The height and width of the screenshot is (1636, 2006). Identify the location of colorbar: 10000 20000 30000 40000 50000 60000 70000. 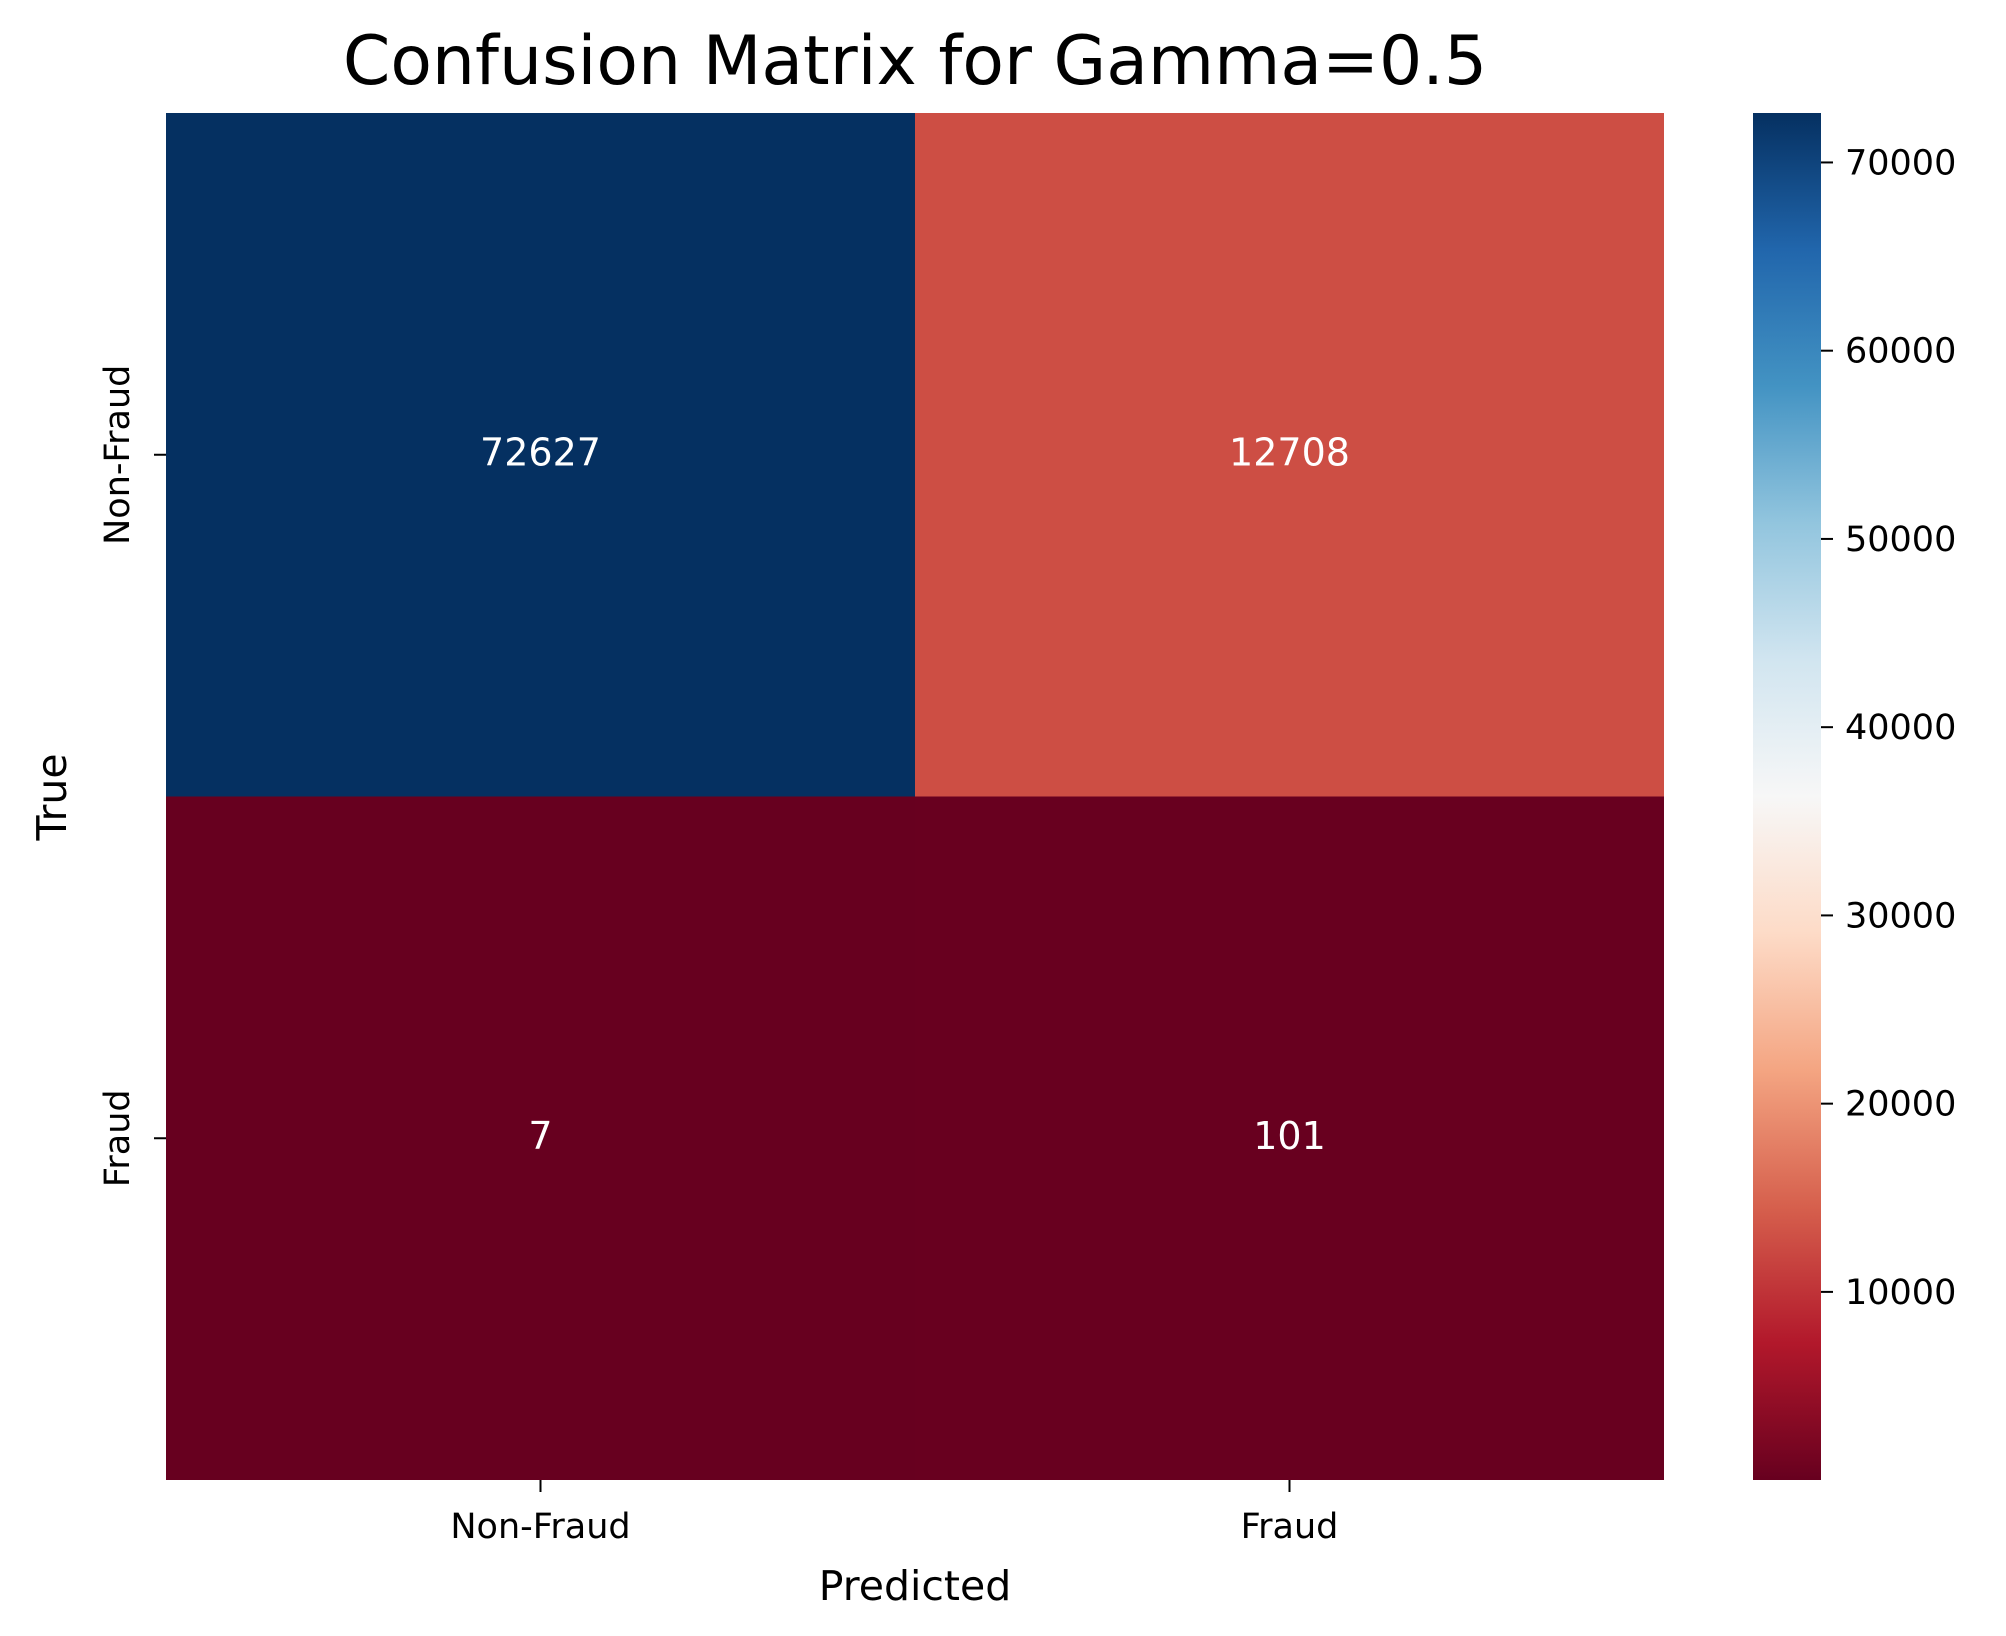
(1854, 796).